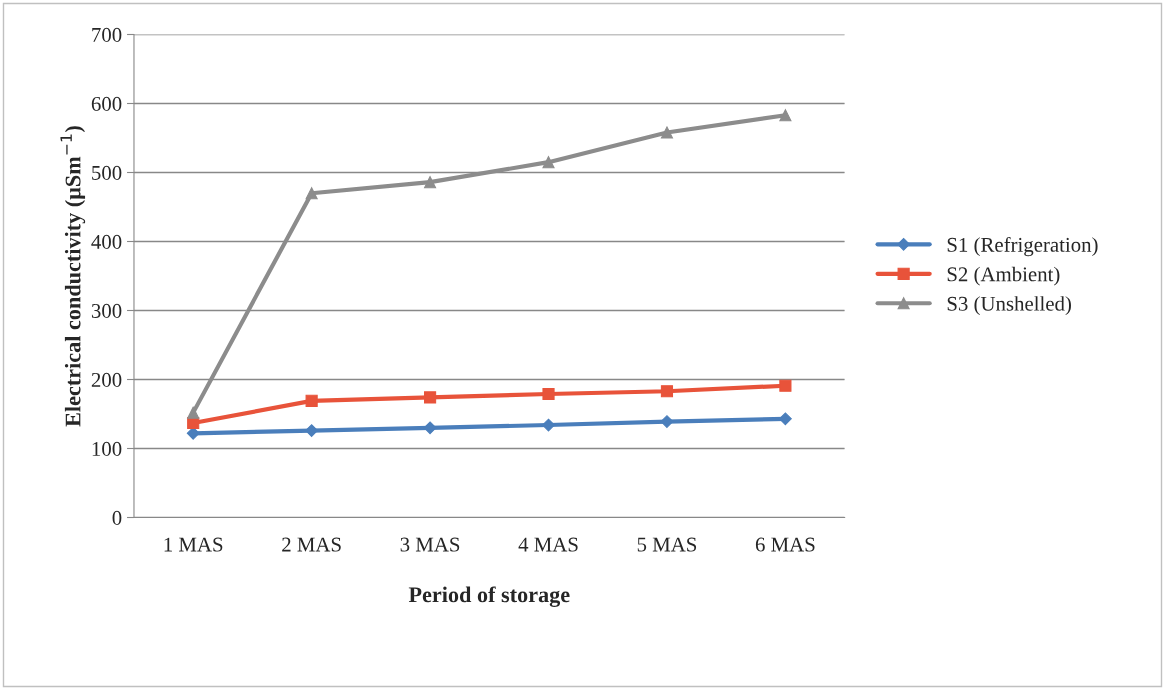 The image size is (1165, 690). What do you see at coordinates (107, 34) in the screenshot?
I see `y-tick-label: 700` at bounding box center [107, 34].